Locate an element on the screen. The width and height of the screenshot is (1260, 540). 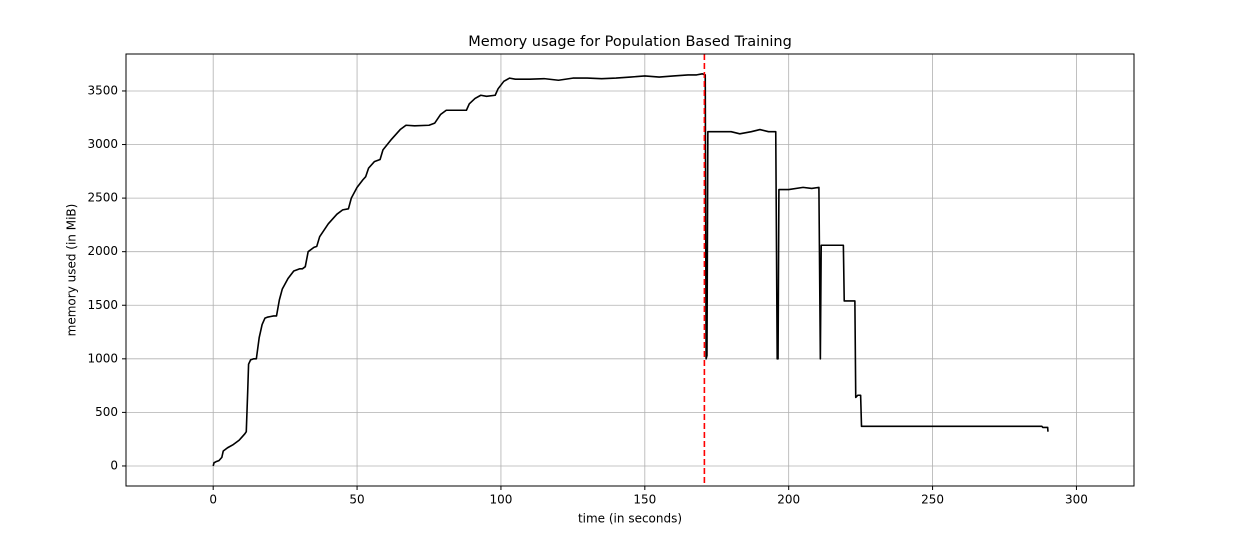
x-tick-label: 150 is located at coordinates (644, 500).